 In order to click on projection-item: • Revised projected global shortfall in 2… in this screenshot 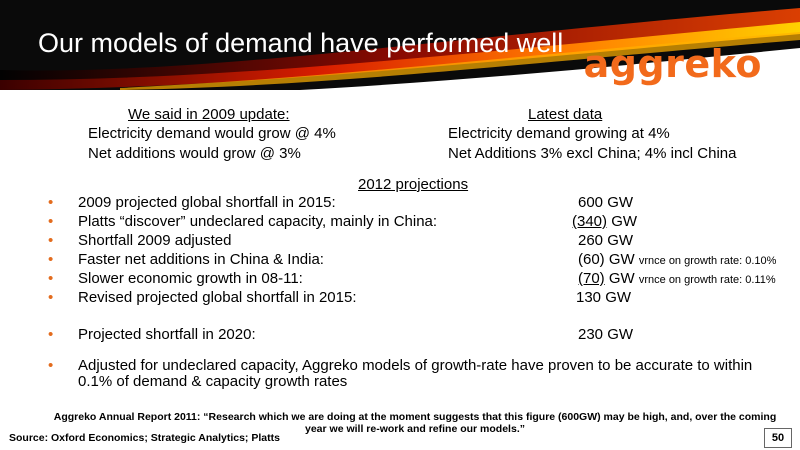, I will do `click(202, 297)`.